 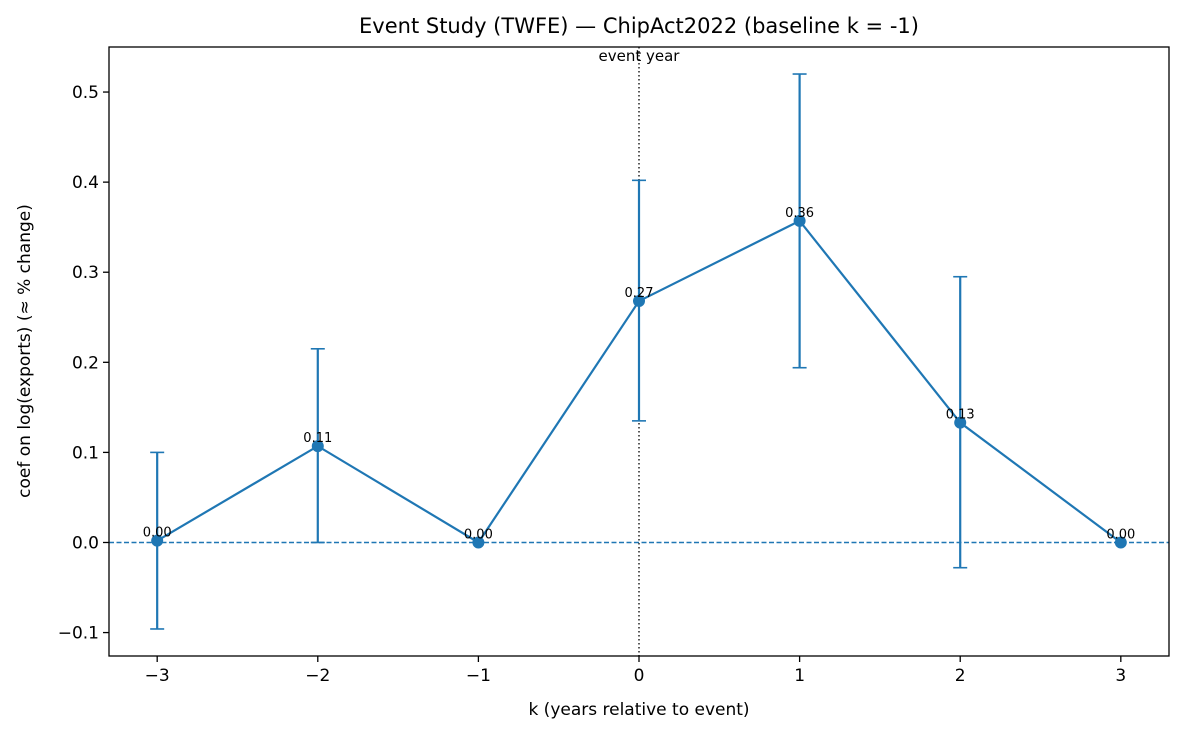 What do you see at coordinates (640, 56) in the screenshot?
I see `event-year-label: event year` at bounding box center [640, 56].